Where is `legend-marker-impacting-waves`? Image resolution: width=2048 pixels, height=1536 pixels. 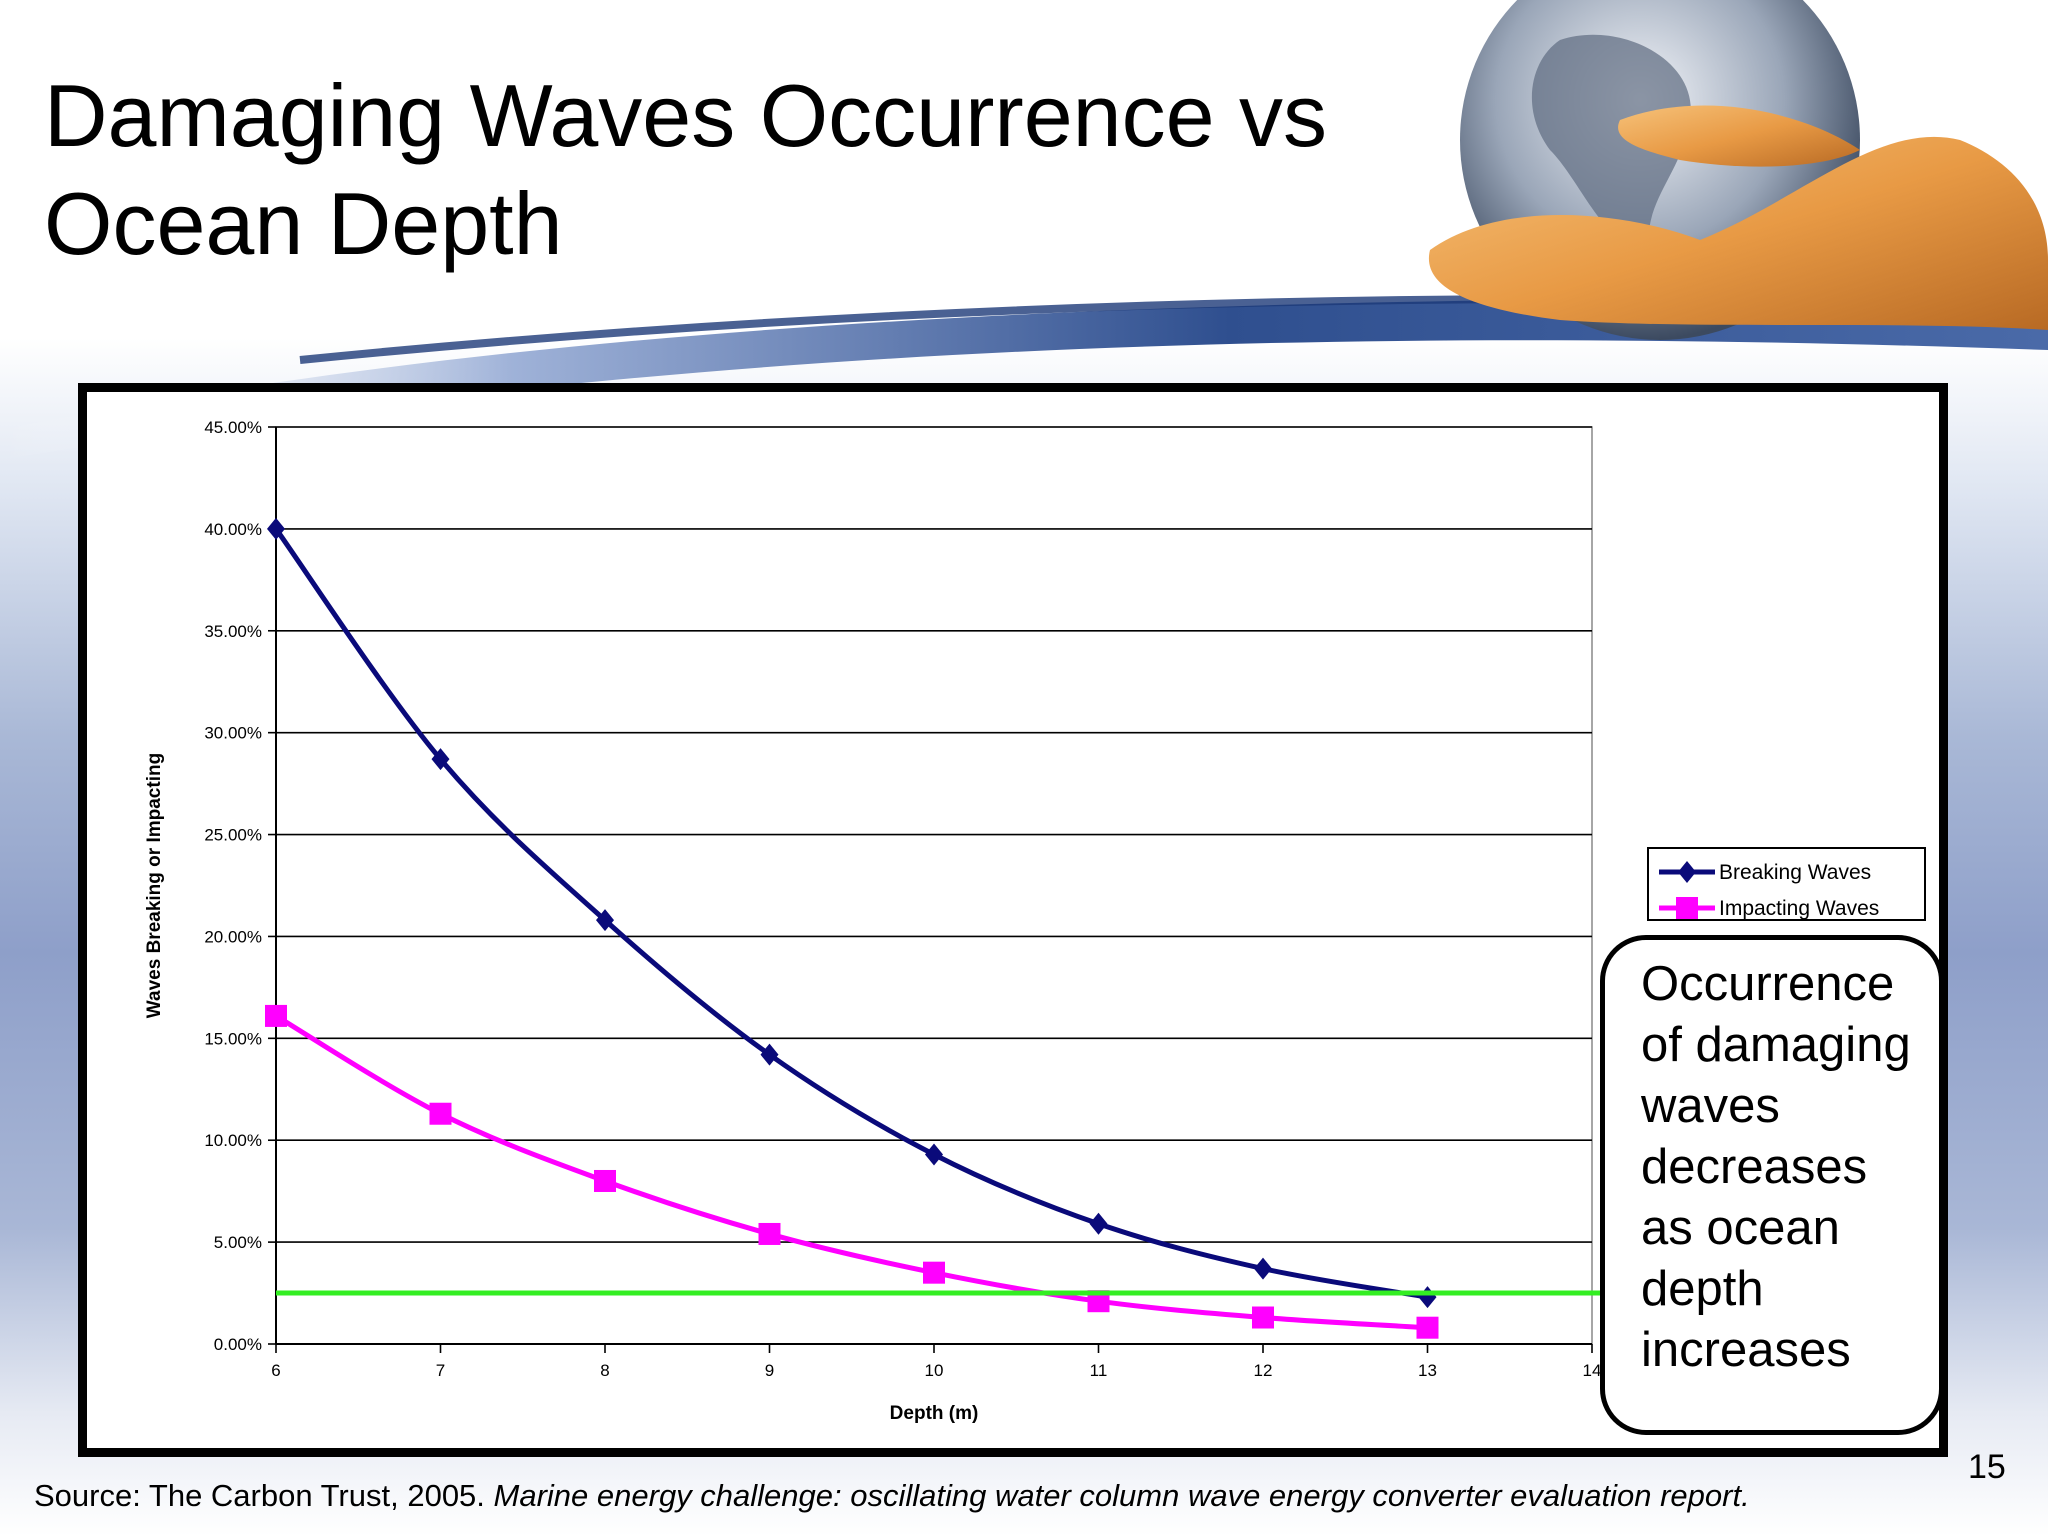 legend-marker-impacting-waves is located at coordinates (1687, 908).